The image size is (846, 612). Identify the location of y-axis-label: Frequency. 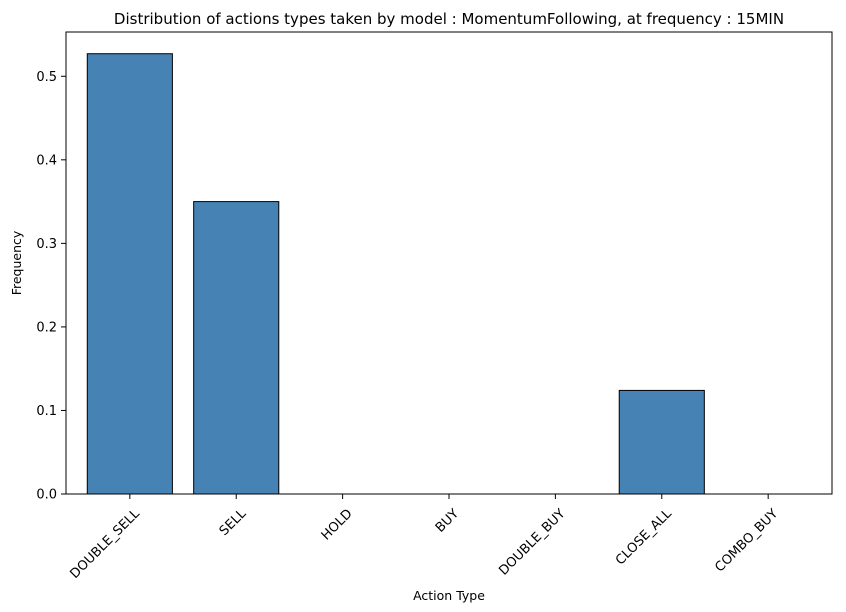
(16, 262).